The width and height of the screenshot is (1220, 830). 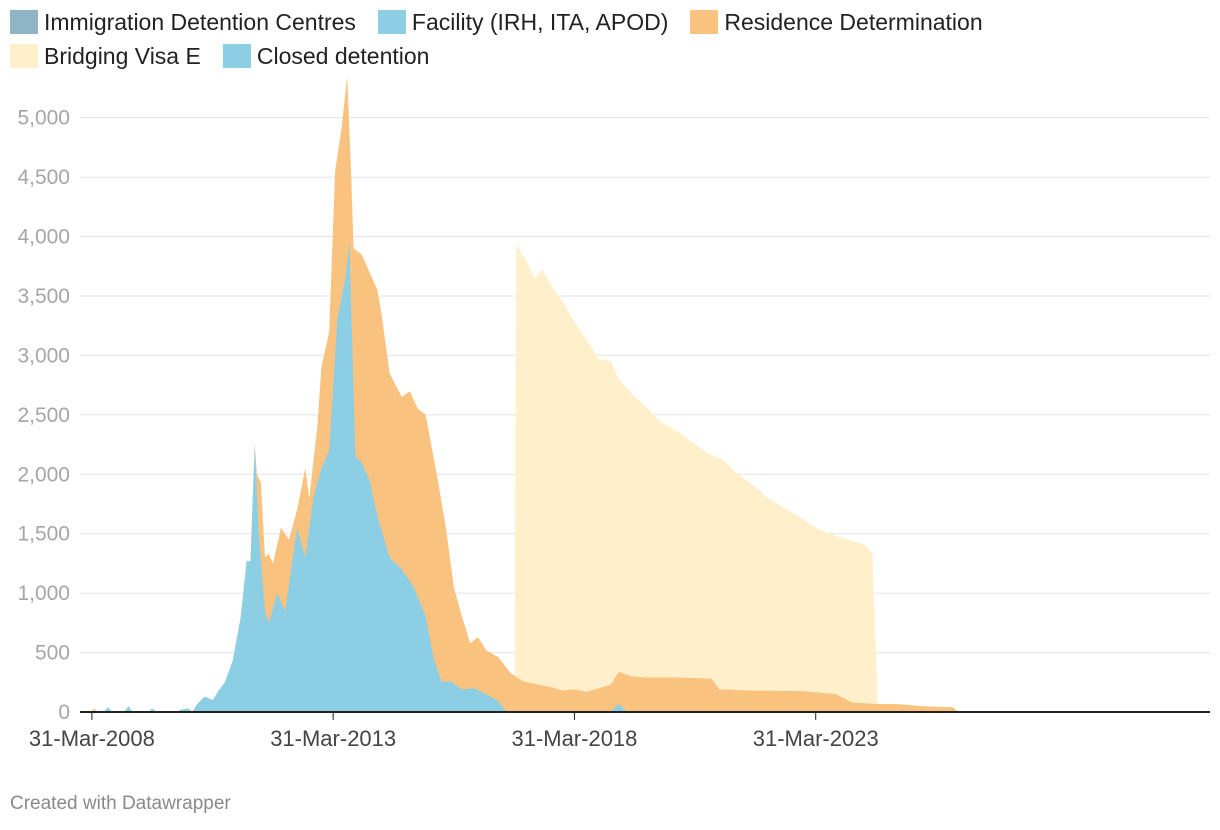 I want to click on legend-item-immigration-detention-centres: Immigration Detention Centres, so click(x=183, y=21).